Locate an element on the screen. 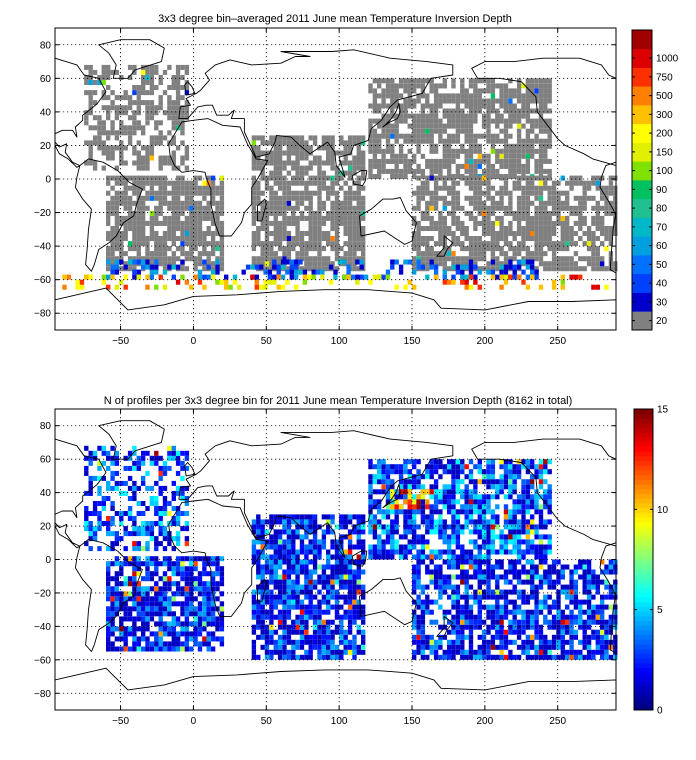 This screenshot has width=696, height=760. coastline-europe is located at coordinates (316, 113).